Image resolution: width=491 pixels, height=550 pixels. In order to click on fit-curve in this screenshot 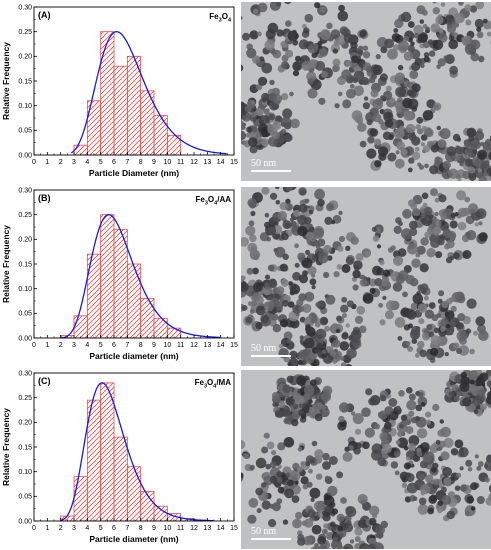, I will do `click(137, 452)`.